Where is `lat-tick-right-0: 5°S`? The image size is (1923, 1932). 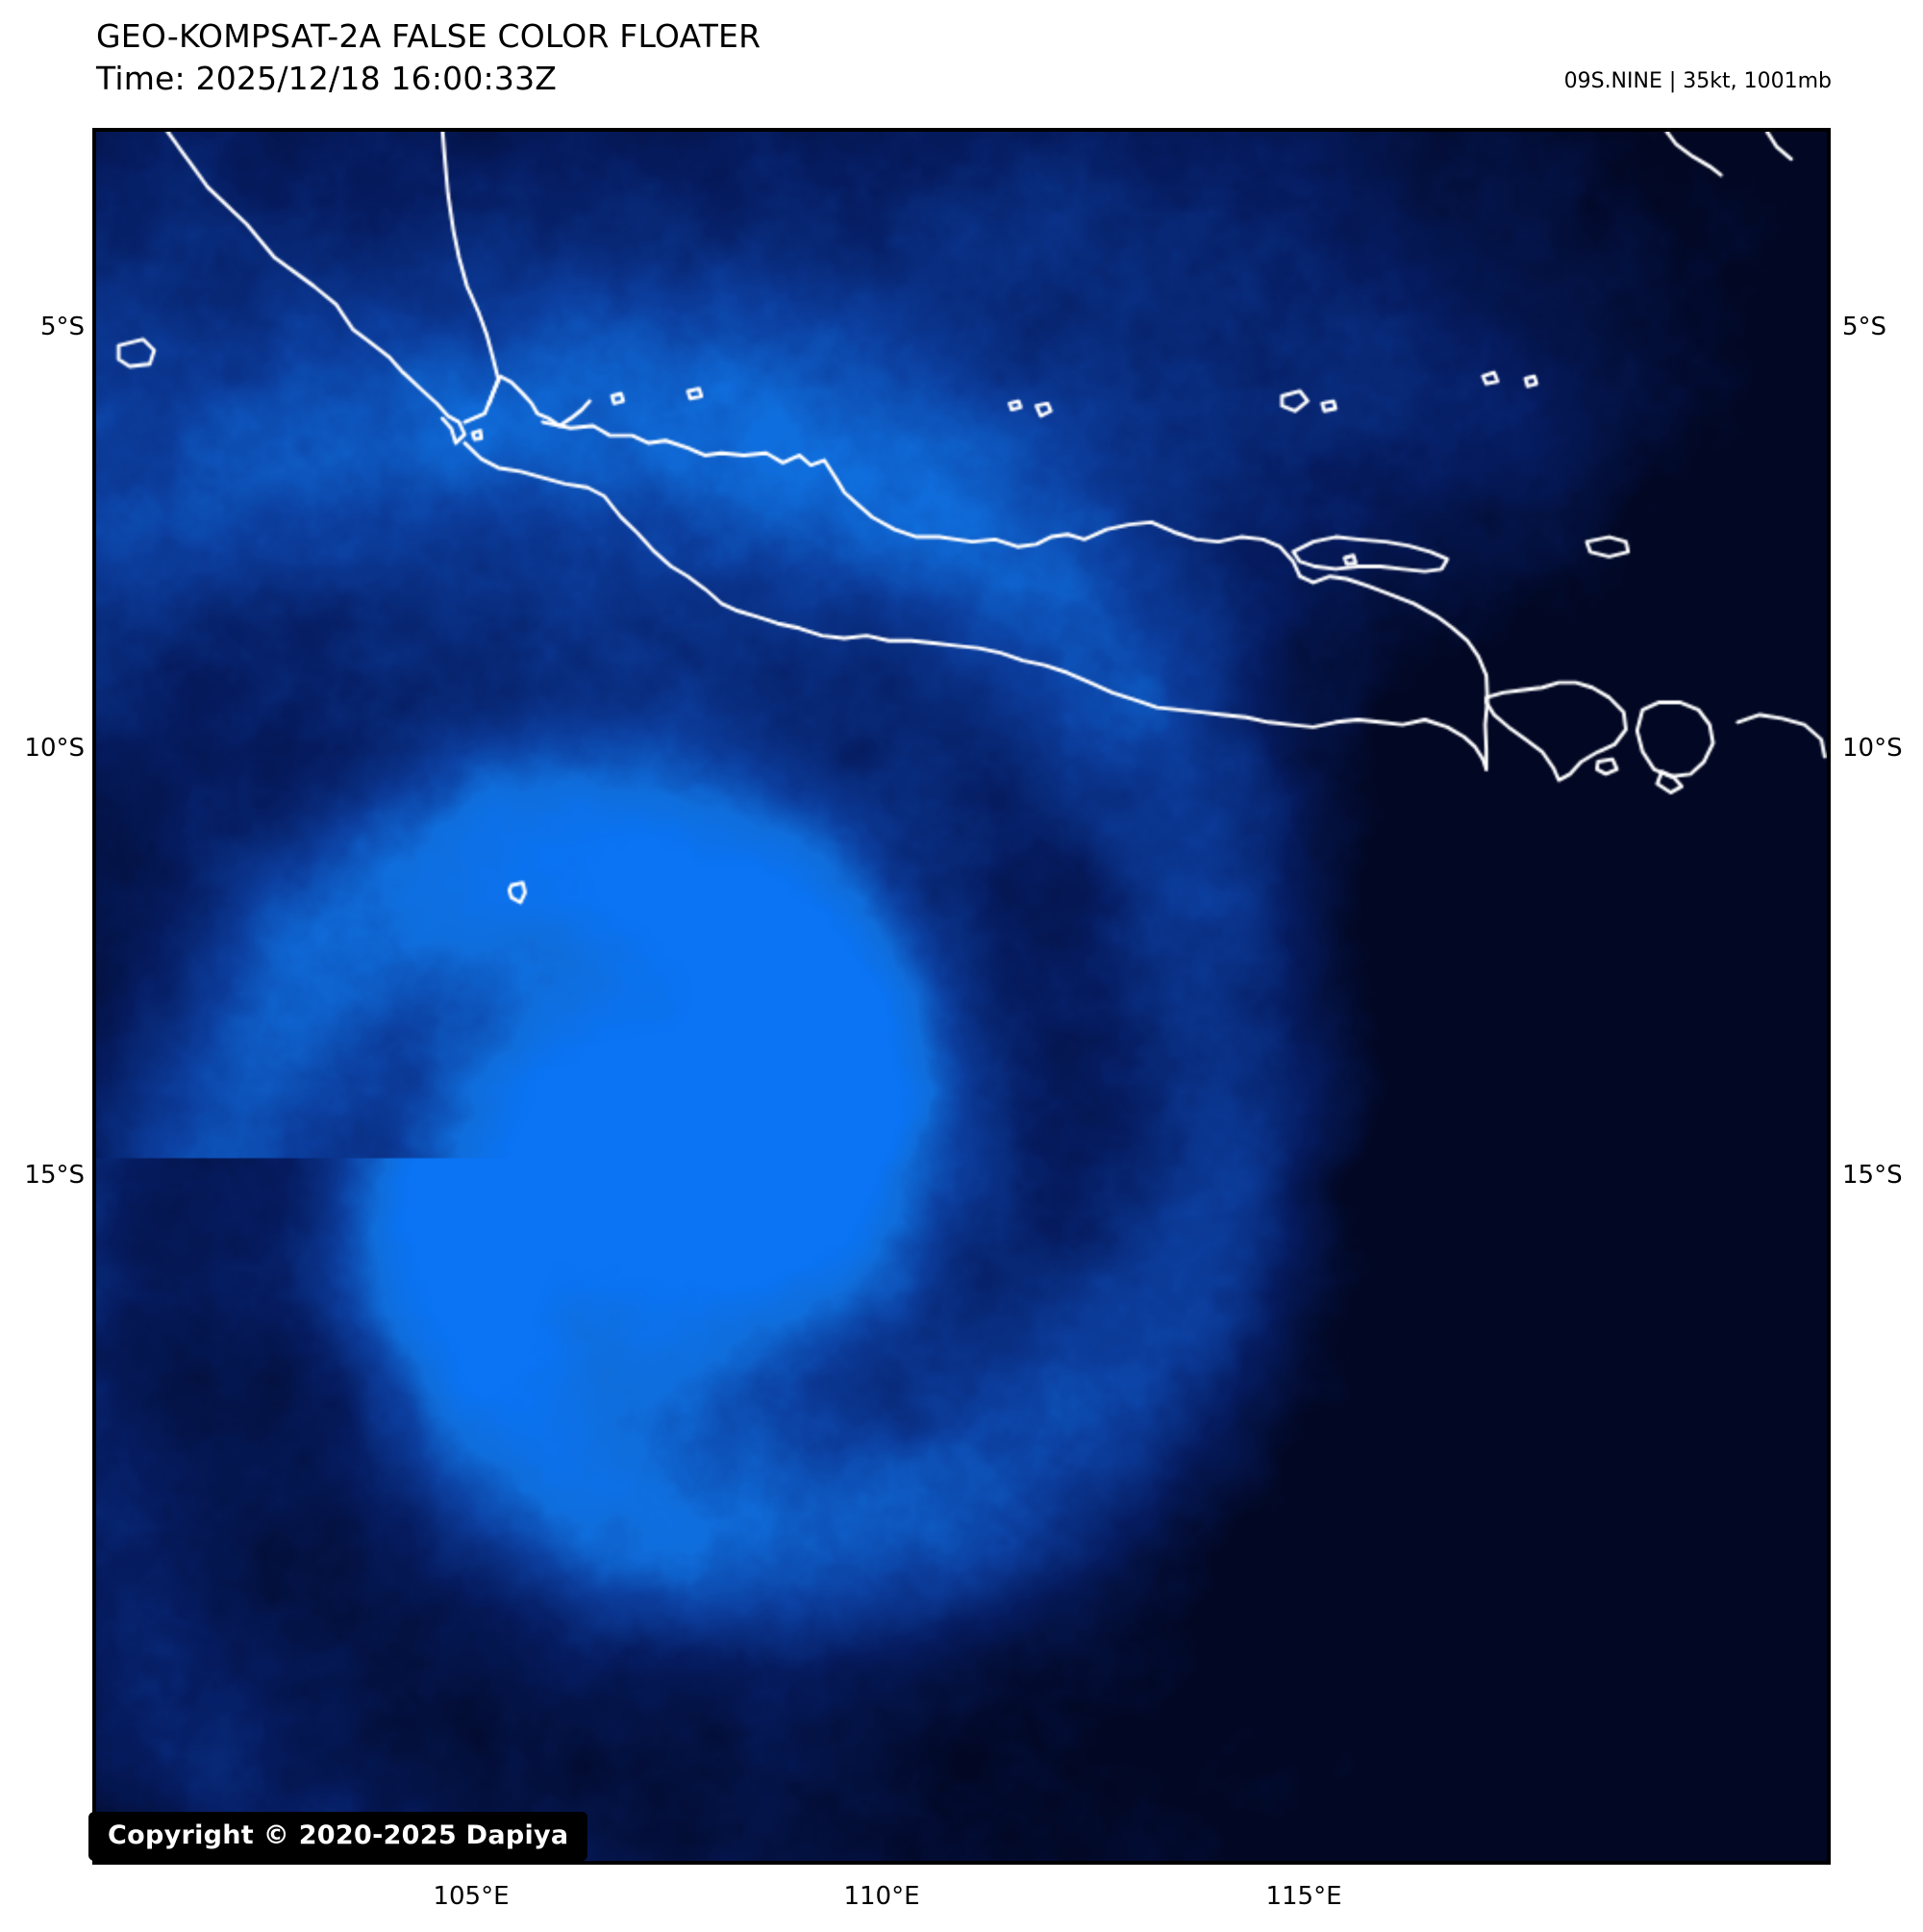
lat-tick-right-0: 5°S is located at coordinates (1865, 327).